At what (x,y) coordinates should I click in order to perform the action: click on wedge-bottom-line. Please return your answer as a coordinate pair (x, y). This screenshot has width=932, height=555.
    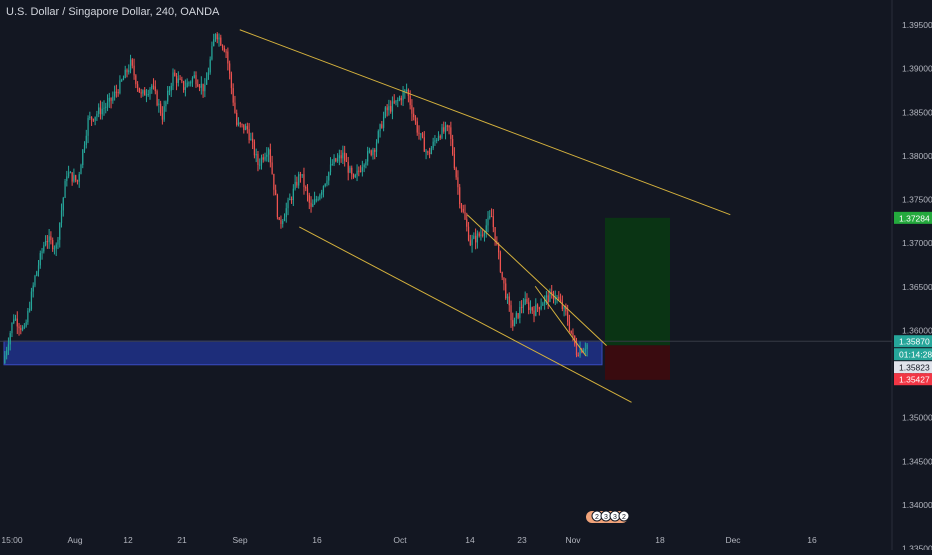
    Looking at the image, I should click on (560, 321).